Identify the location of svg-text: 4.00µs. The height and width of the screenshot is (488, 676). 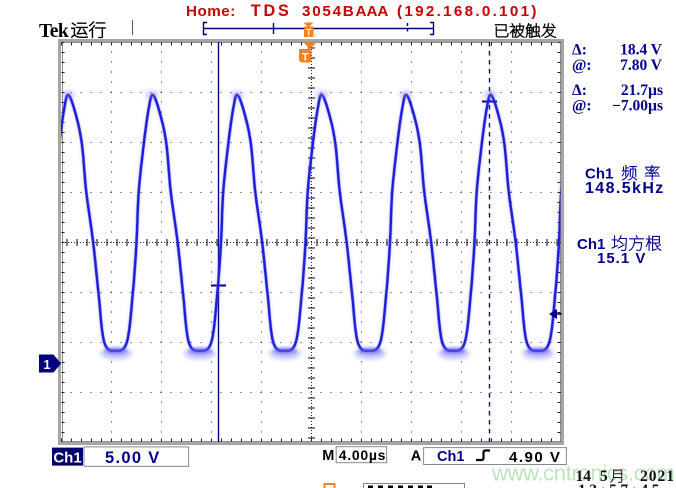
(362, 455).